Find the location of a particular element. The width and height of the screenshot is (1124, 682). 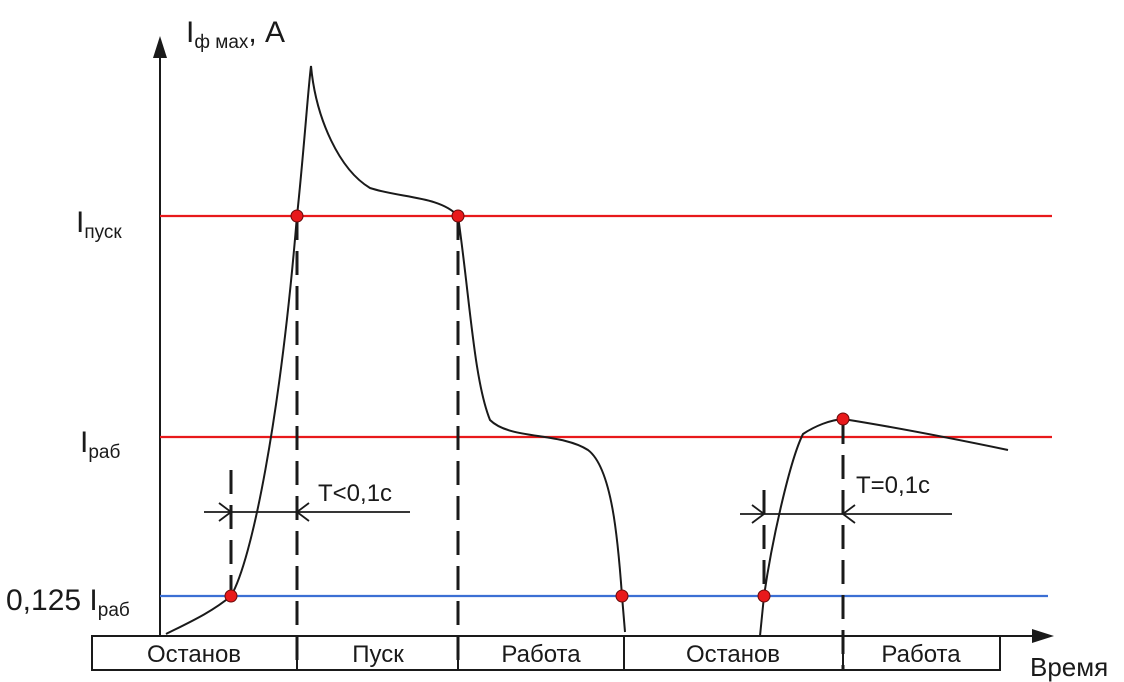

x-axis-label: Время is located at coordinates (1069, 667).